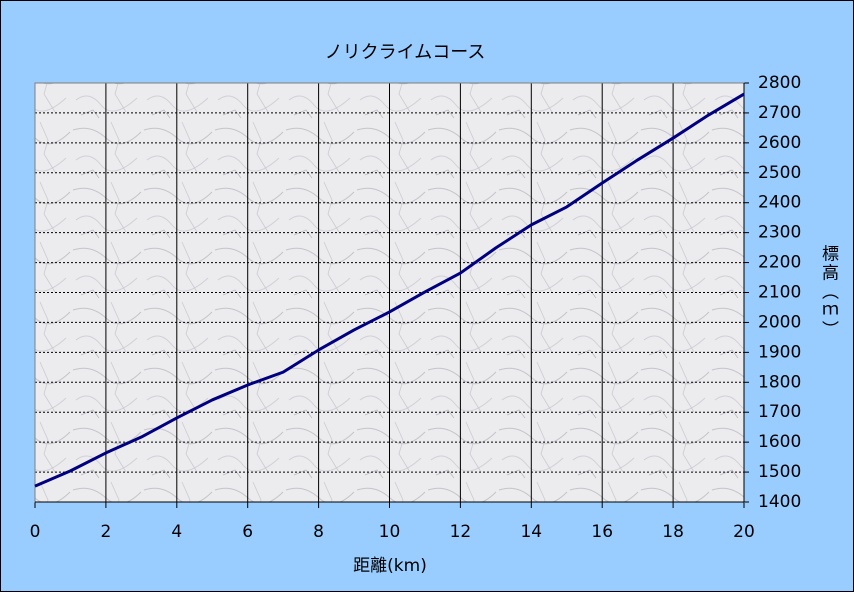 The height and width of the screenshot is (592, 854). Describe the element at coordinates (779, 173) in the screenshot. I see `y-tick-label: 2500` at that location.